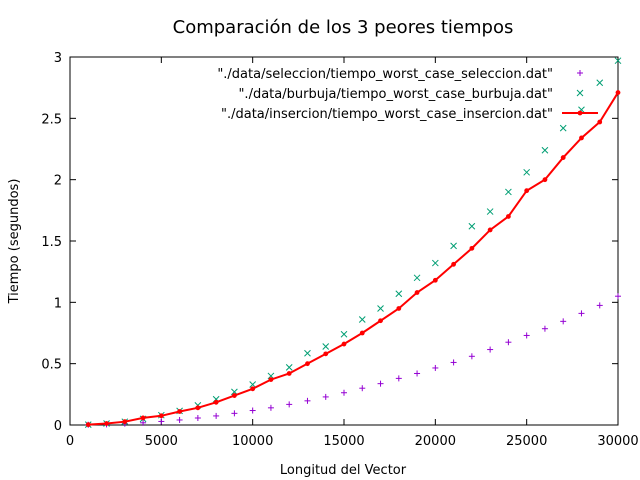  Describe the element at coordinates (51, 242) in the screenshot. I see `y-tick-label: 1.5` at that location.